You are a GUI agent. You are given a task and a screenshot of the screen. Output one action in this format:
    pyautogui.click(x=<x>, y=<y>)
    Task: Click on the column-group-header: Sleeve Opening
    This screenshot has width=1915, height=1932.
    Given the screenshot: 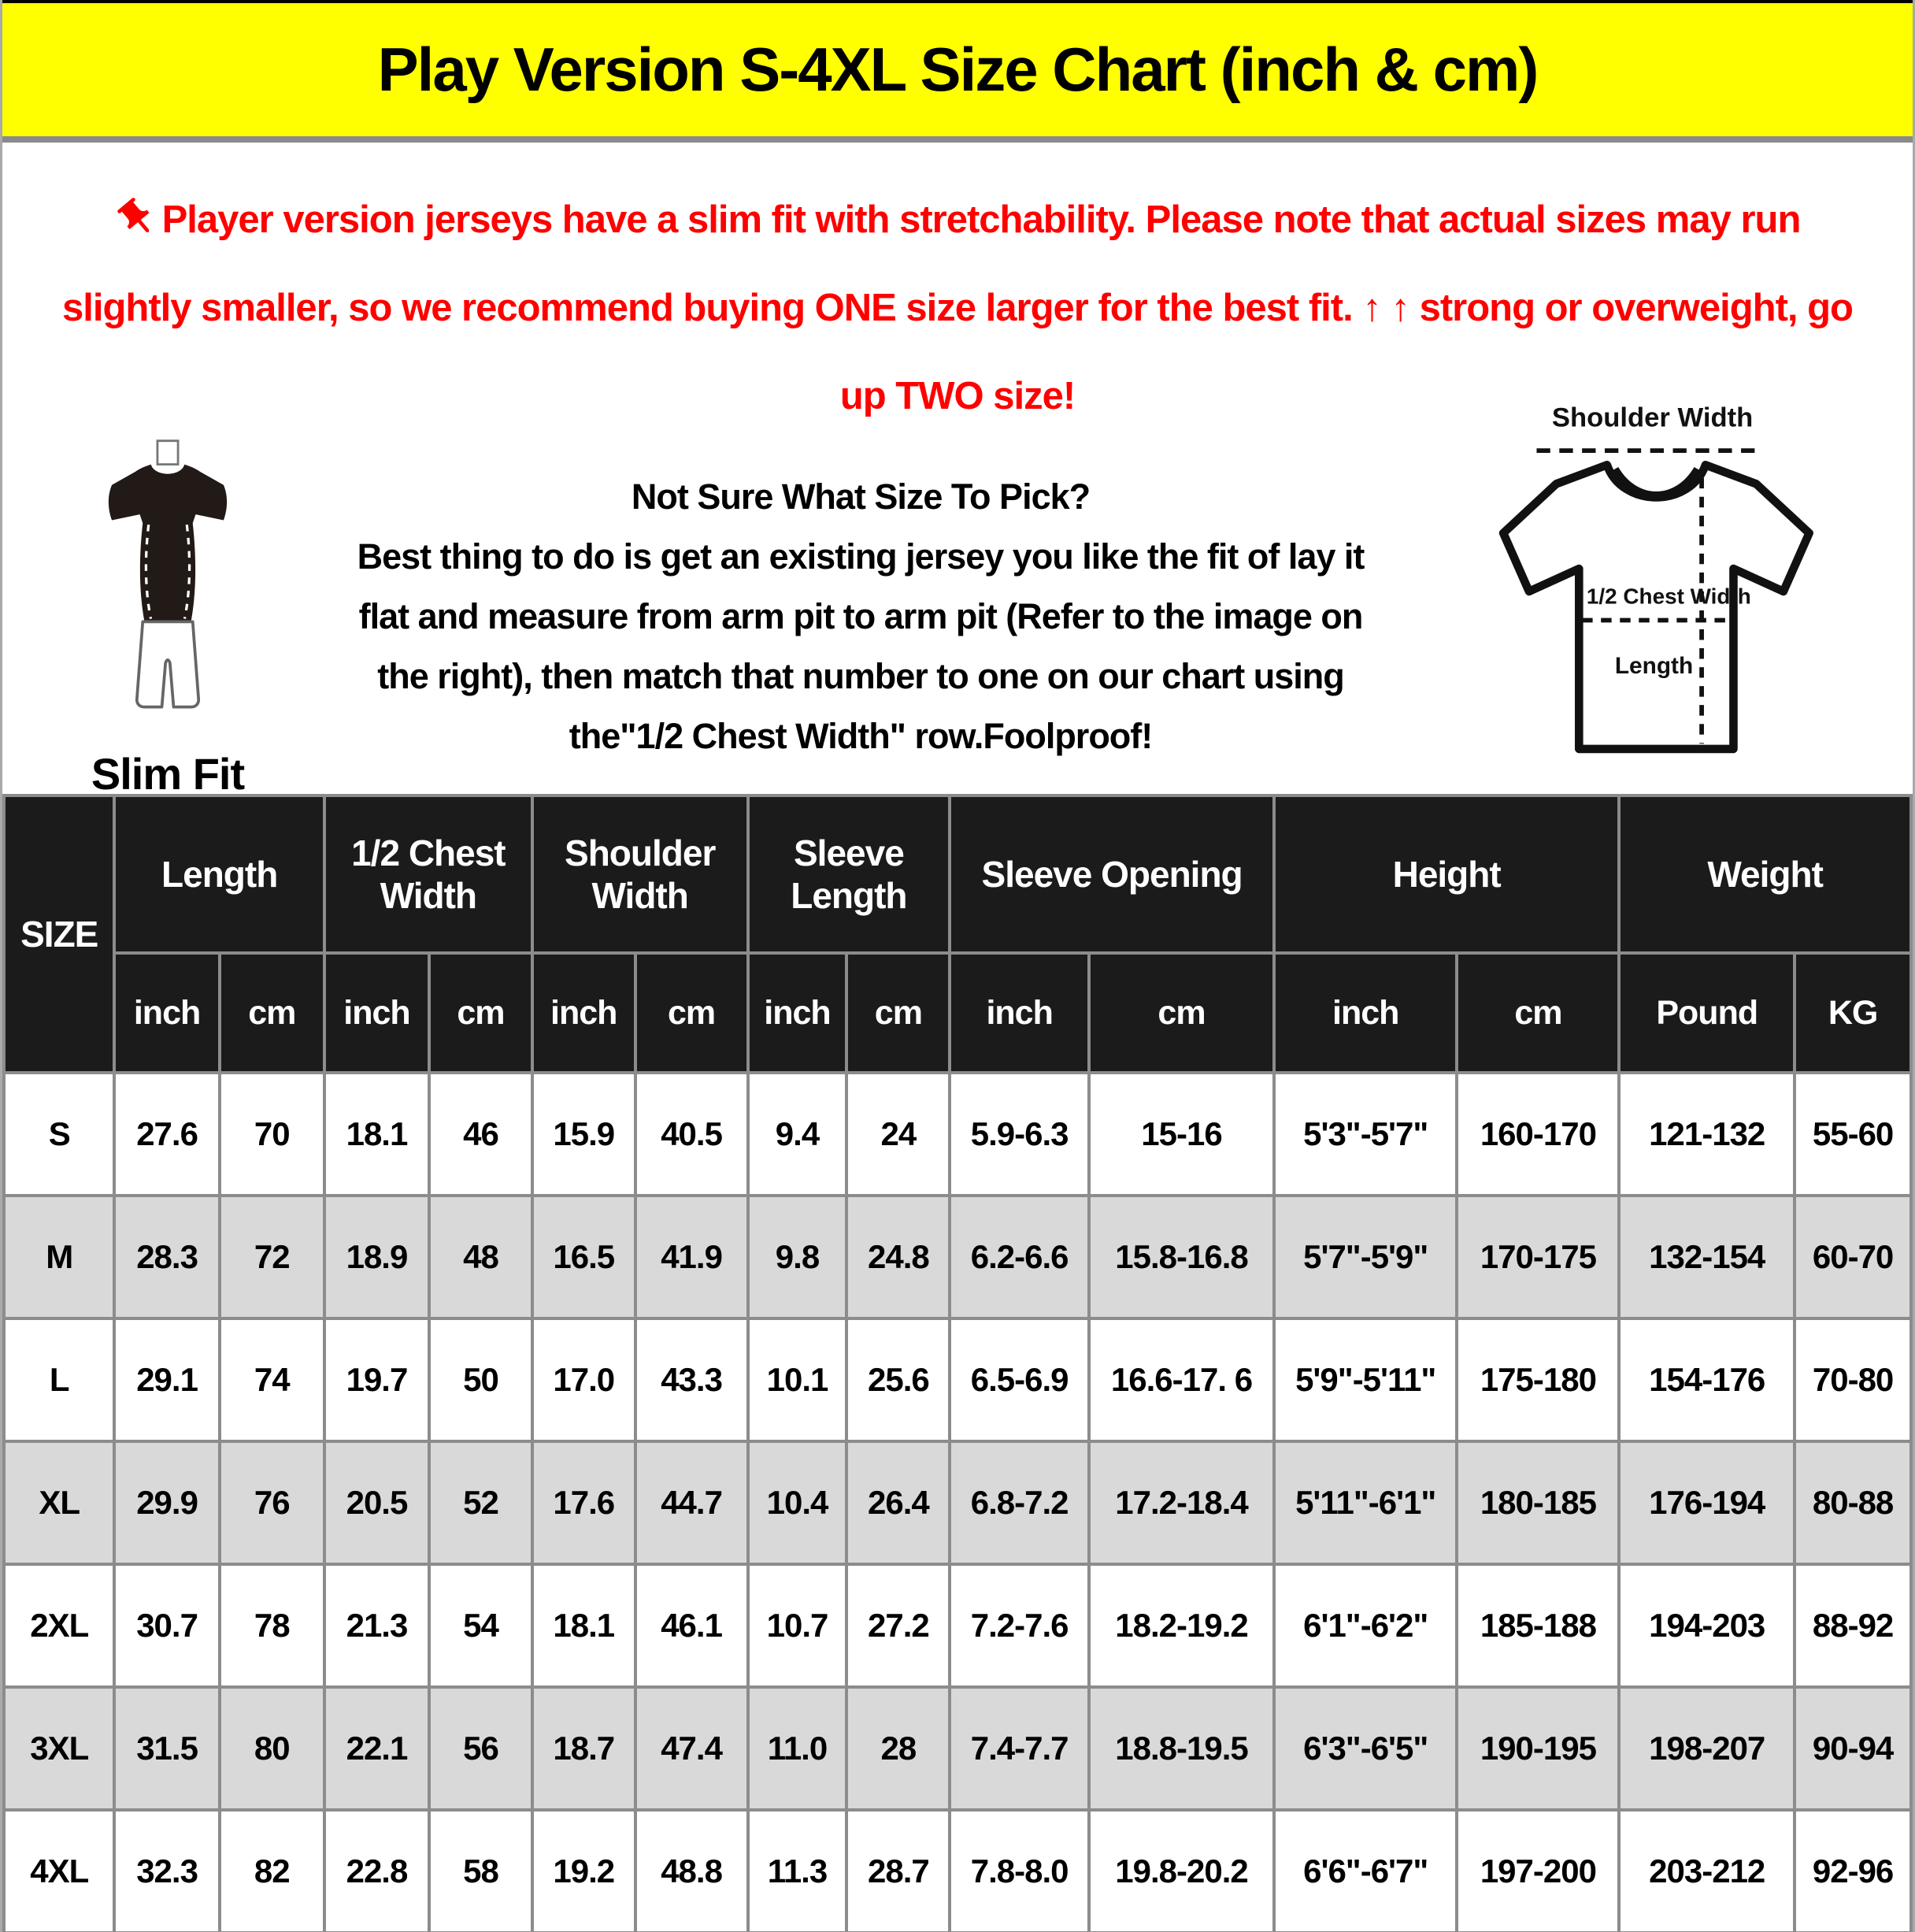 What is the action you would take?
    pyautogui.click(x=1112, y=875)
    